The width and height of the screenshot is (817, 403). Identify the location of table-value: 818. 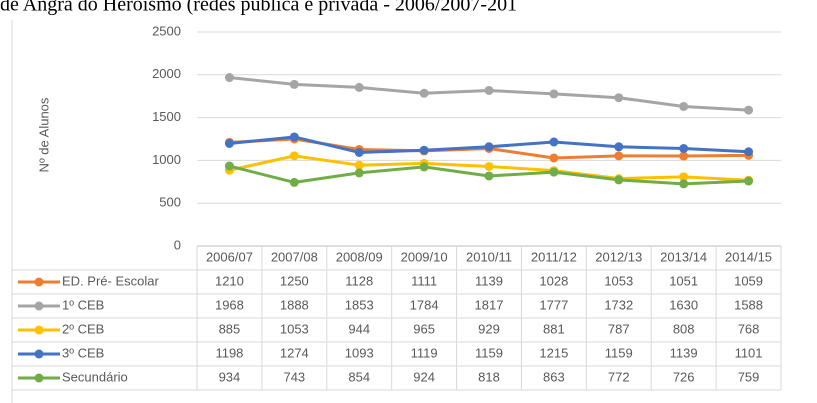
(489, 376).